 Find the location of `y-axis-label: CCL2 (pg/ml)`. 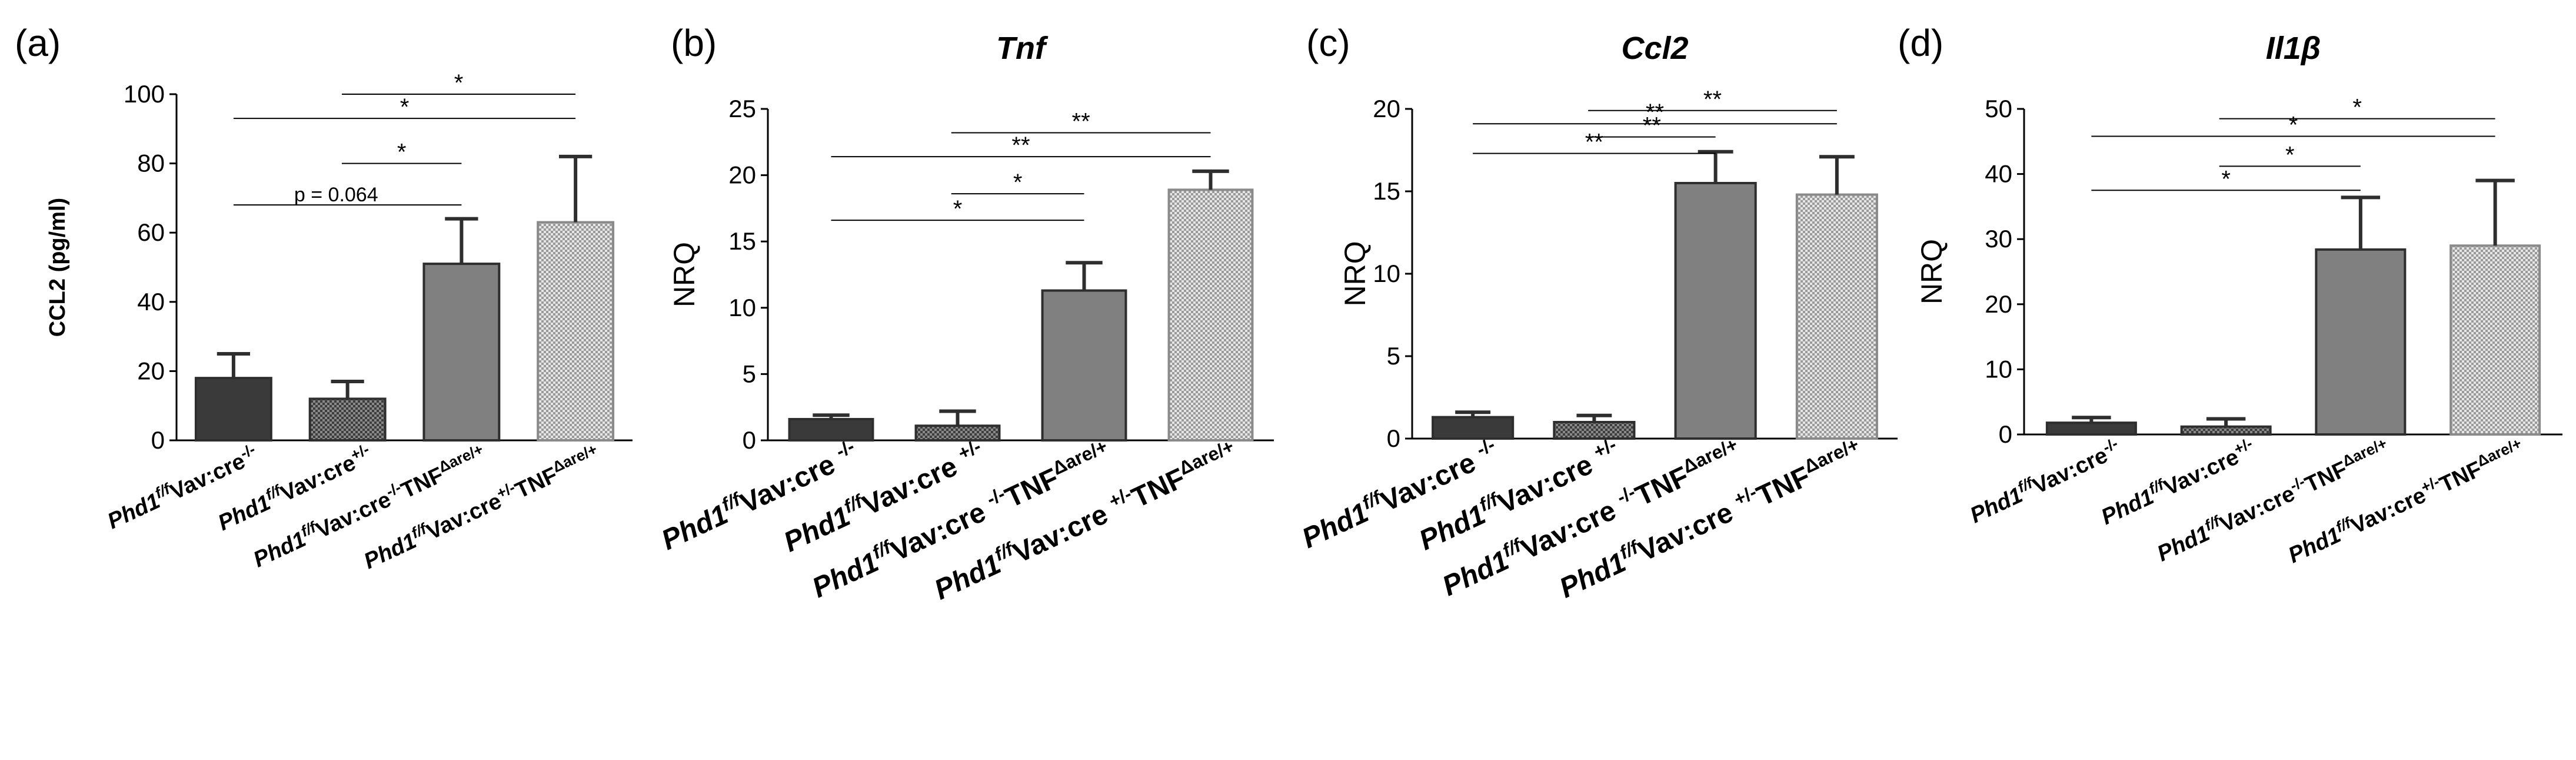

y-axis-label: CCL2 (pg/ml) is located at coordinates (57, 267).